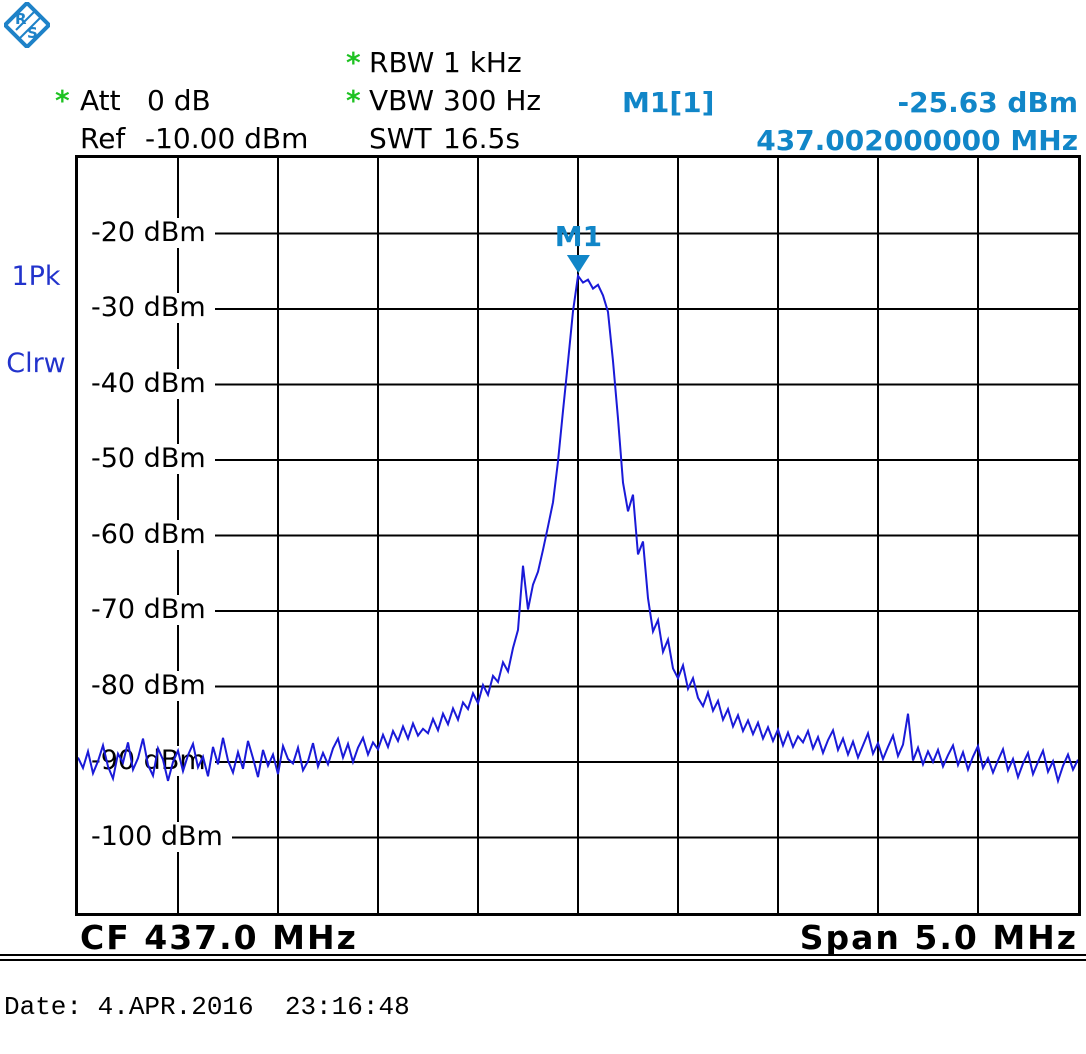  What do you see at coordinates (353, 62) in the screenshot?
I see `rbw-changed-asterisk: *` at bounding box center [353, 62].